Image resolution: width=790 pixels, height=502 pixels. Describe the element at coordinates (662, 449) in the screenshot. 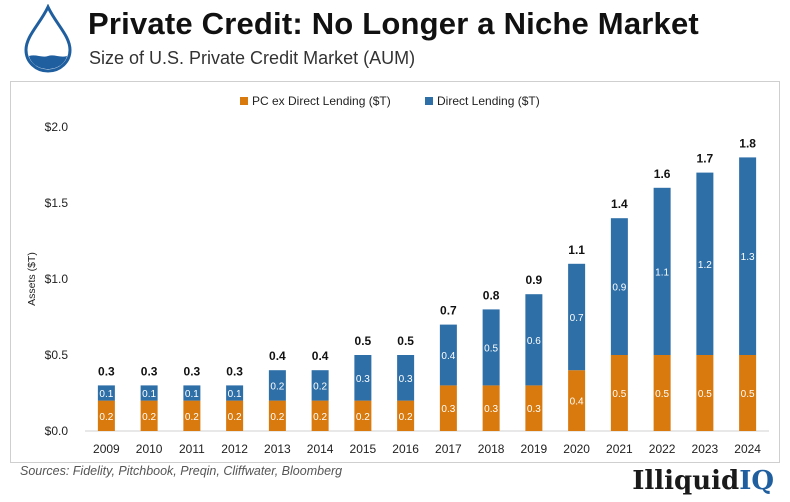

I see `x-tick-label: 2022` at that location.